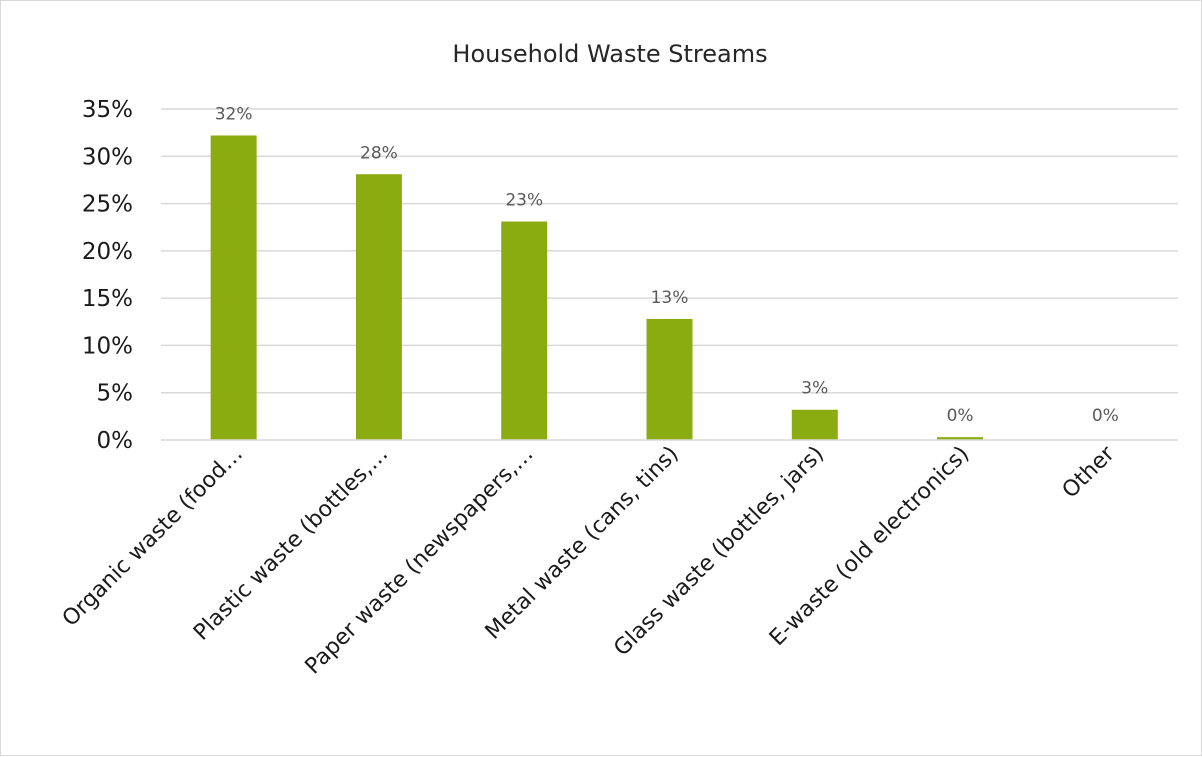  What do you see at coordinates (107, 346) in the screenshot?
I see `y-tick-label: 10%` at bounding box center [107, 346].